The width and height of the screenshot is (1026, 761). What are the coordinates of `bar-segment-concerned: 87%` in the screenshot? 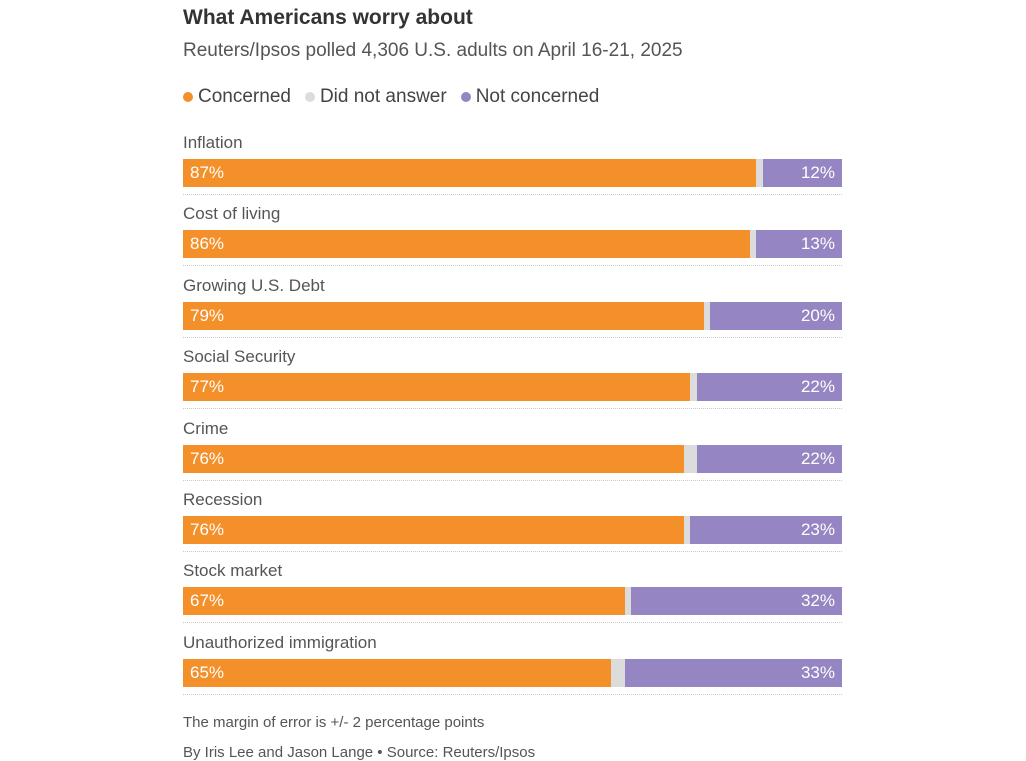 It's located at (470, 173).